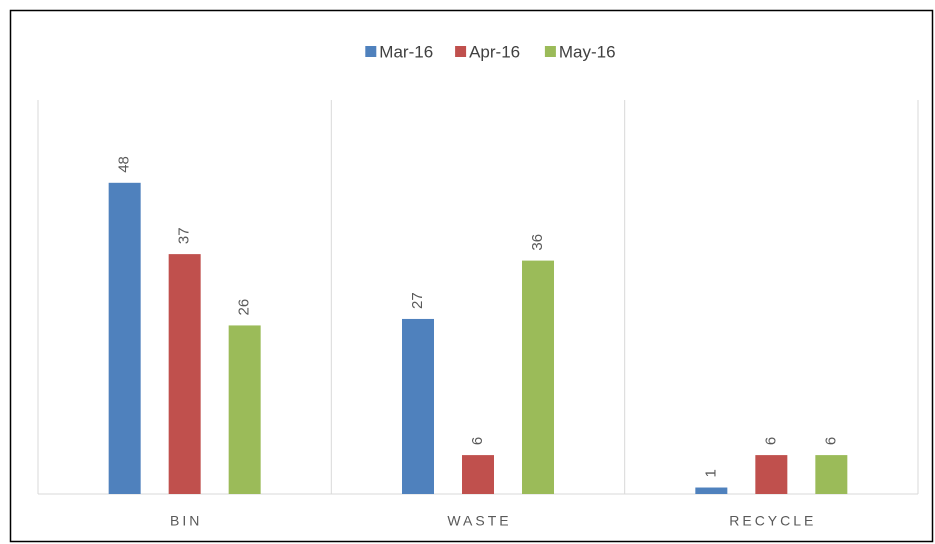 The height and width of the screenshot is (544, 935). What do you see at coordinates (494, 51) in the screenshot?
I see `legend-label: Apr-16` at bounding box center [494, 51].